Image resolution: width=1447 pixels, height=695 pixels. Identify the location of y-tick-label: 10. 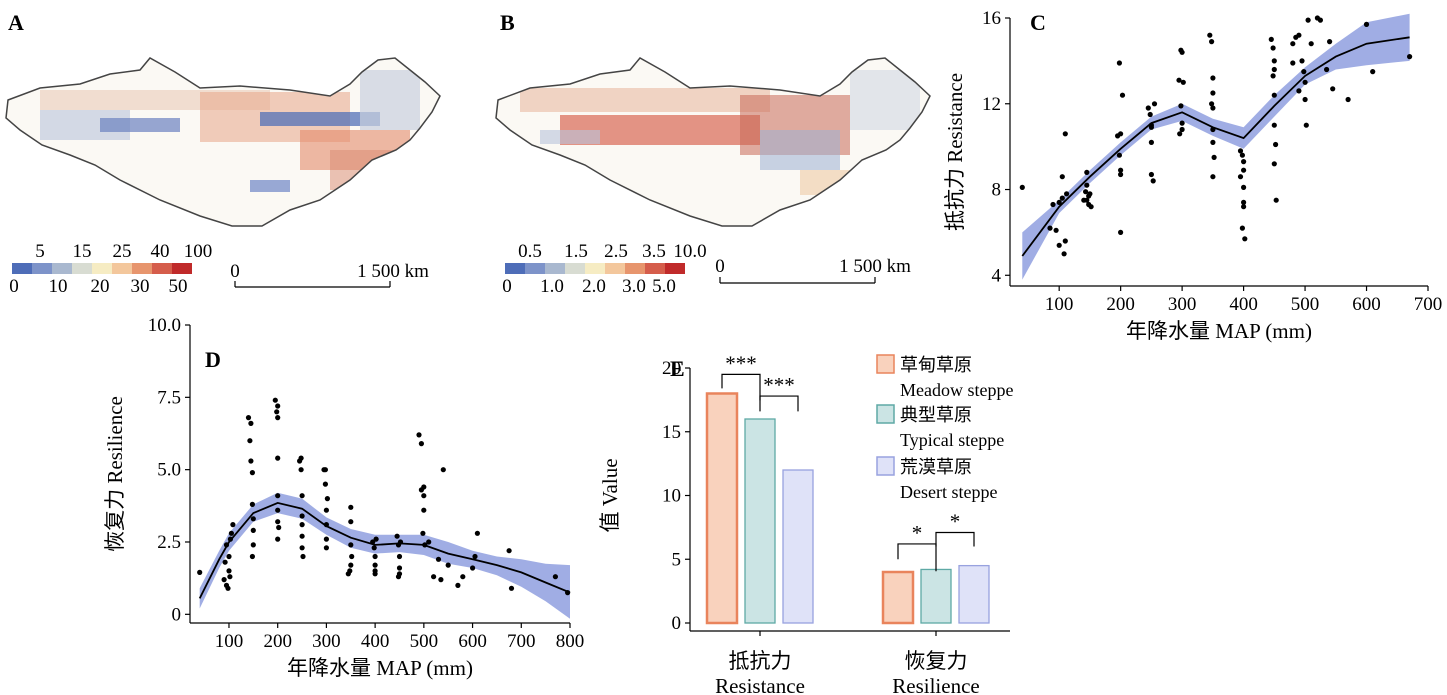
(671, 496).